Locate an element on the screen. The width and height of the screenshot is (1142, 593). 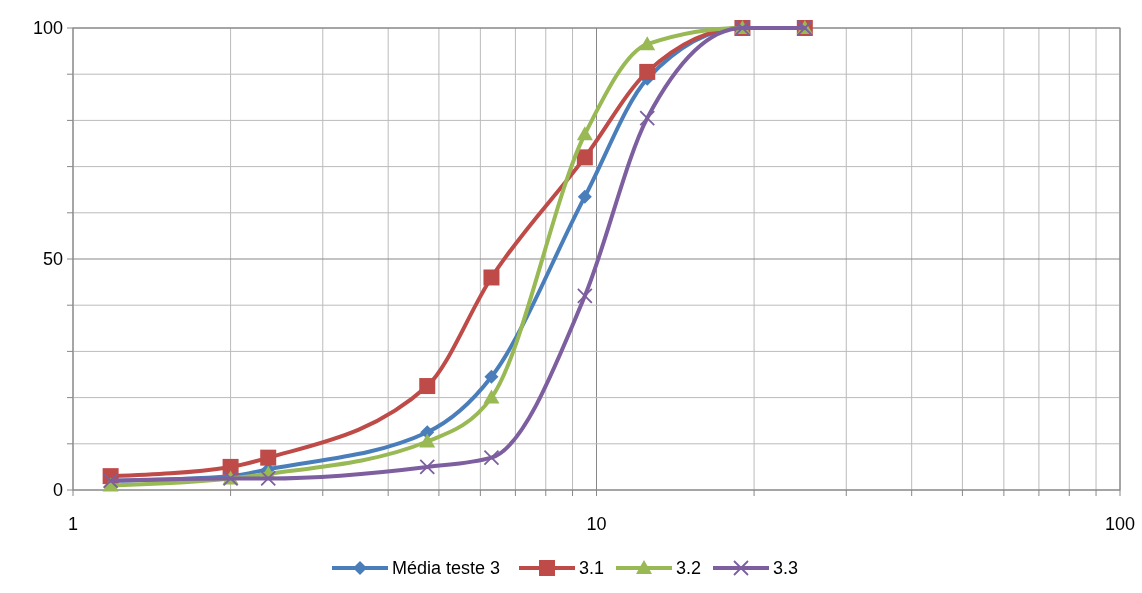
legend-label: 3.1 is located at coordinates (592, 568).